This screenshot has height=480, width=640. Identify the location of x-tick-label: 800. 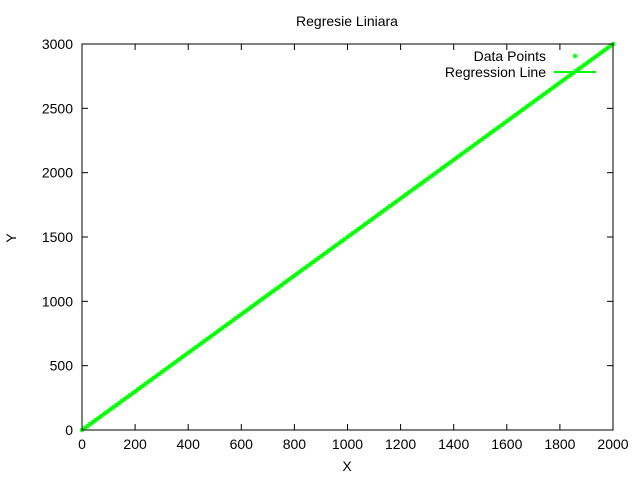
(295, 444).